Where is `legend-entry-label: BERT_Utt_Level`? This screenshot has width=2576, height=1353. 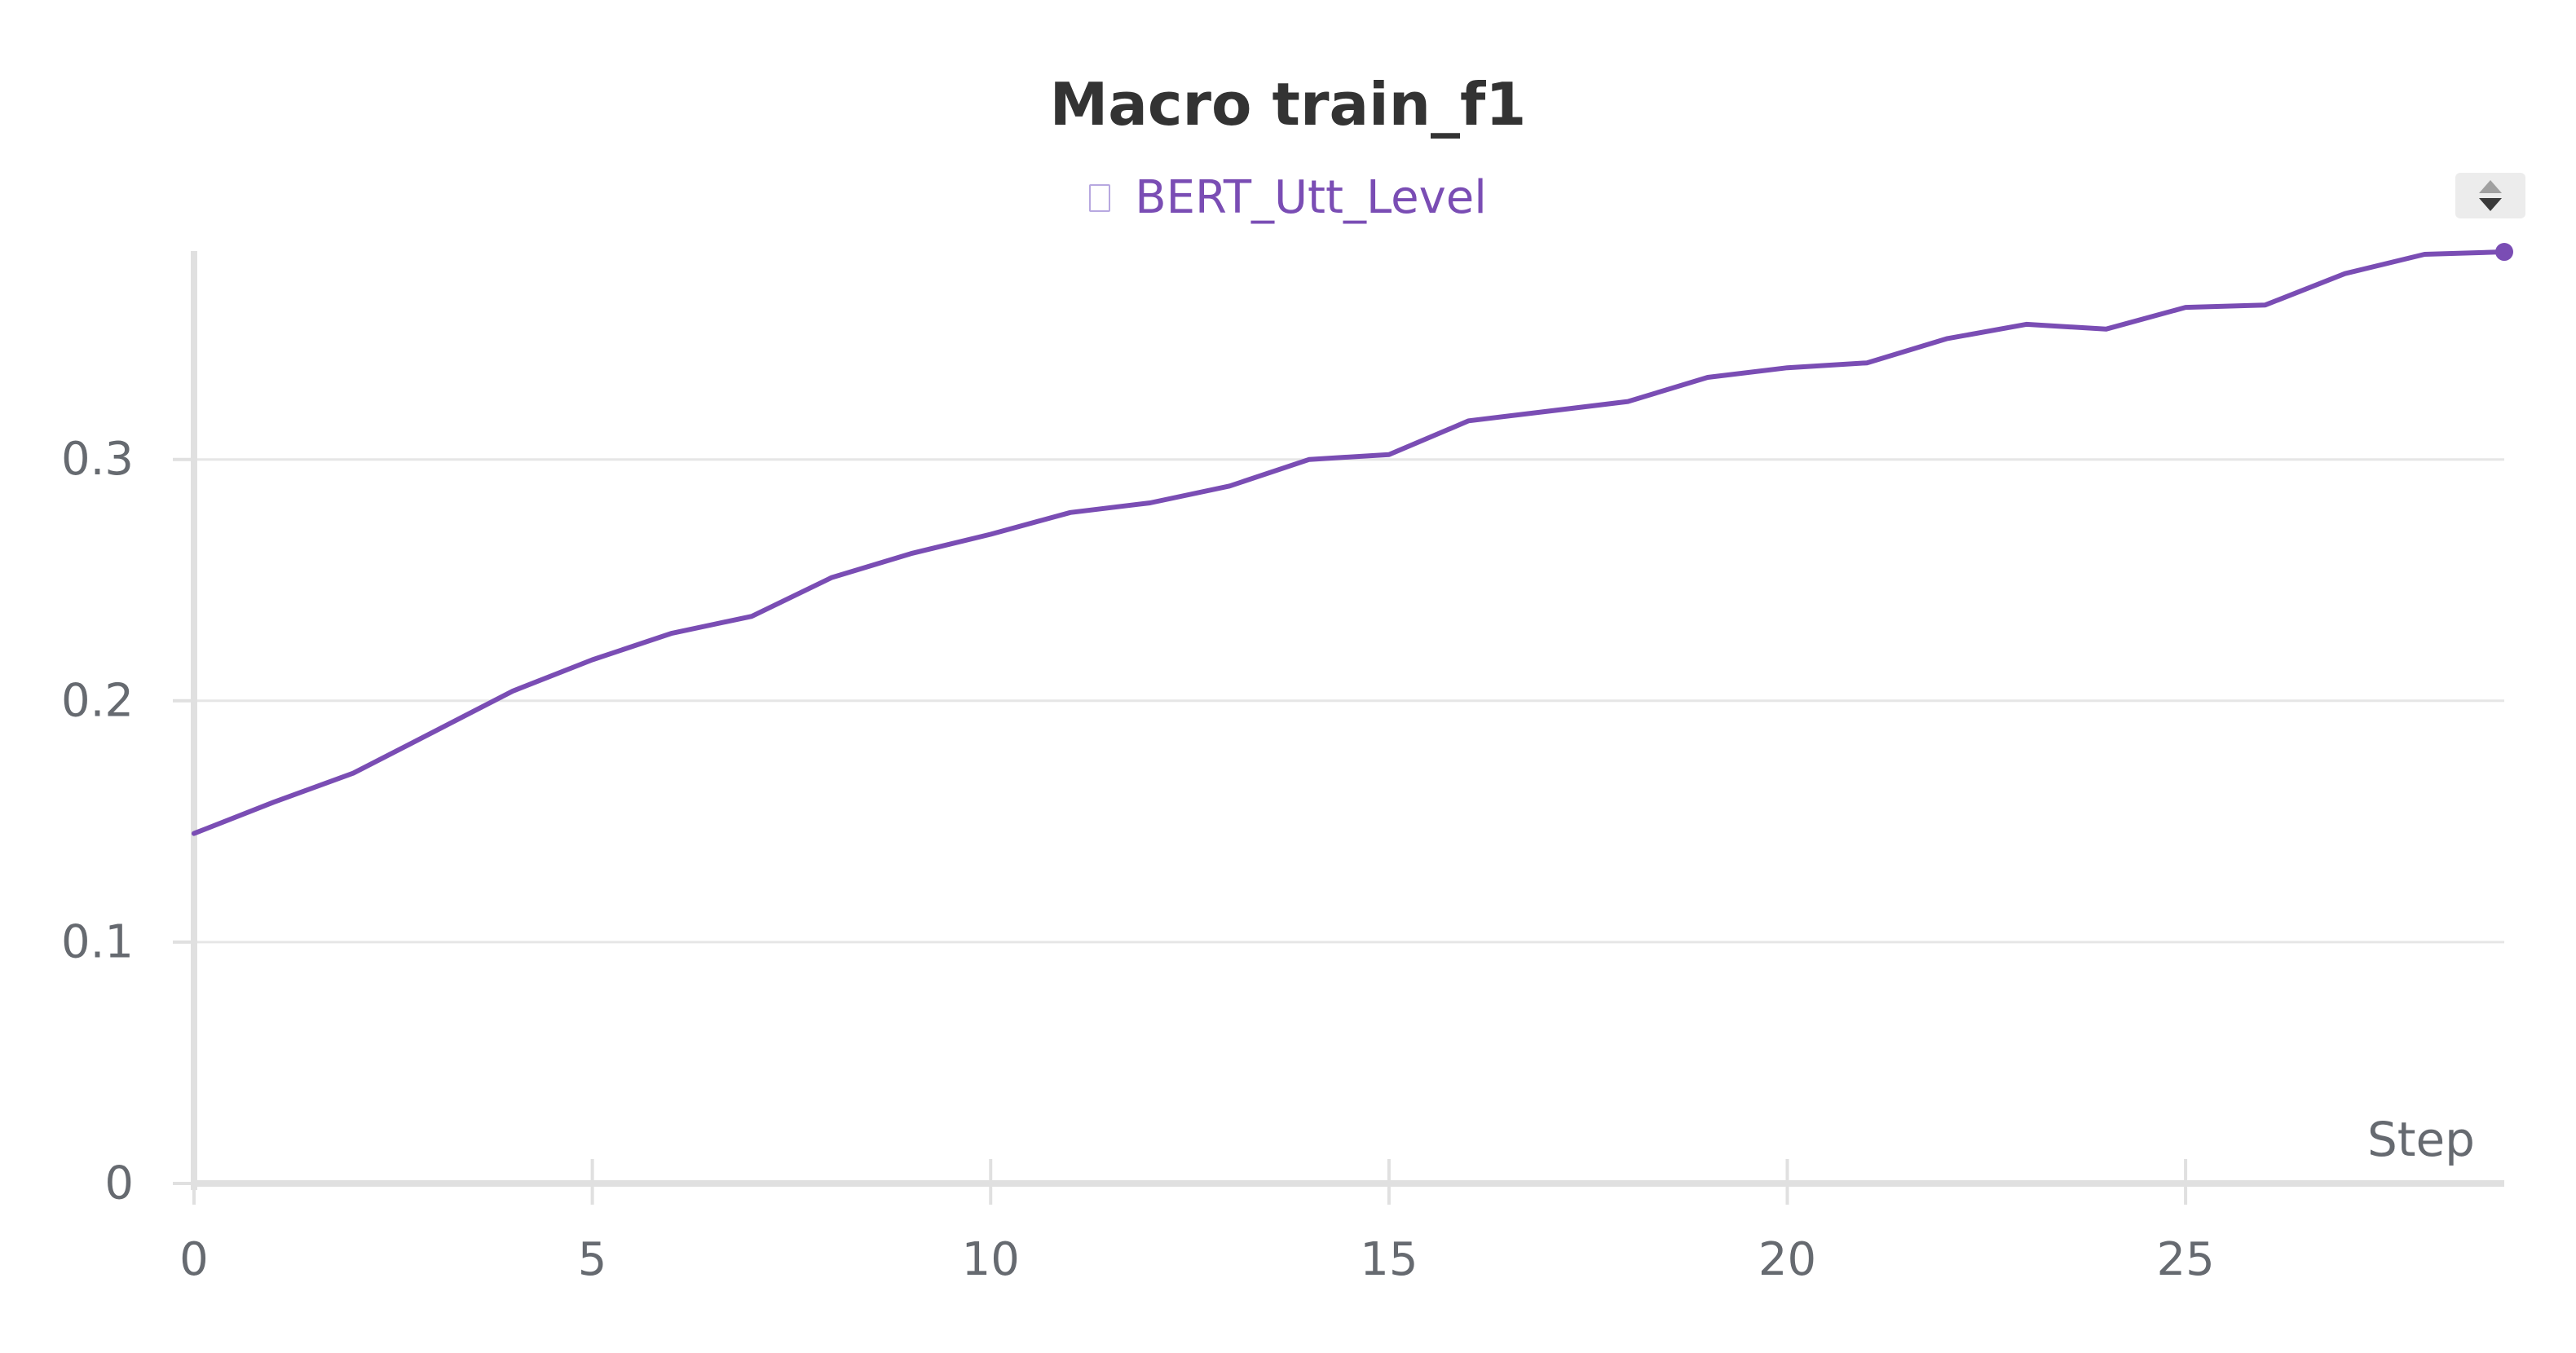
legend-entry-label: BERT_Utt_Level is located at coordinates (1311, 197).